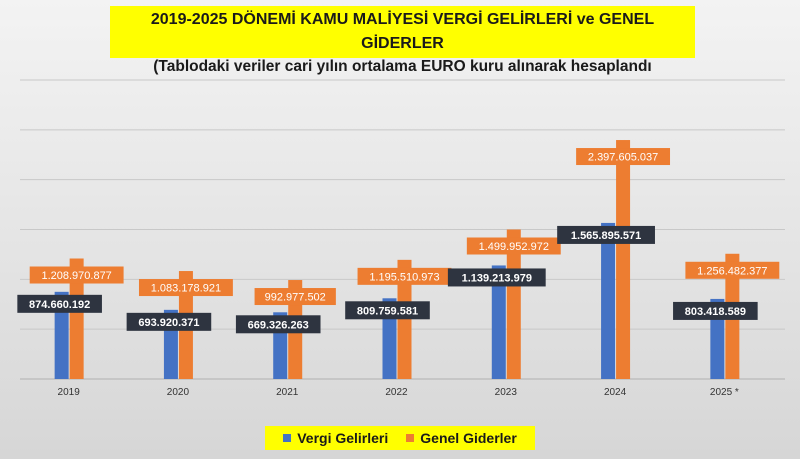 The width and height of the screenshot is (800, 459). I want to click on data-label-gider: 992.977.502, so click(295, 298).